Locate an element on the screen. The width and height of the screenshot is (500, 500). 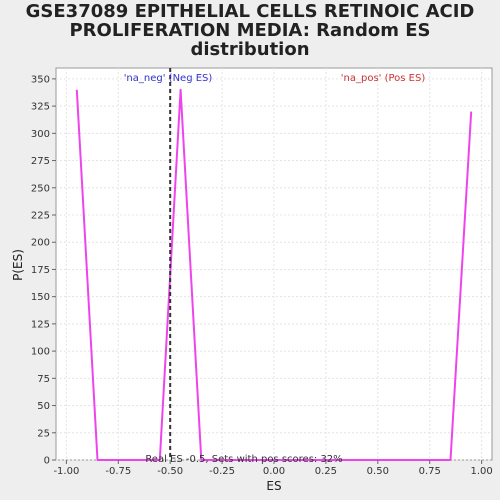
y-axis-ticks: 0 25 50 75 100 125 150 175 200 225 250 275 300 325 350 is located at coordinates (43, 270).